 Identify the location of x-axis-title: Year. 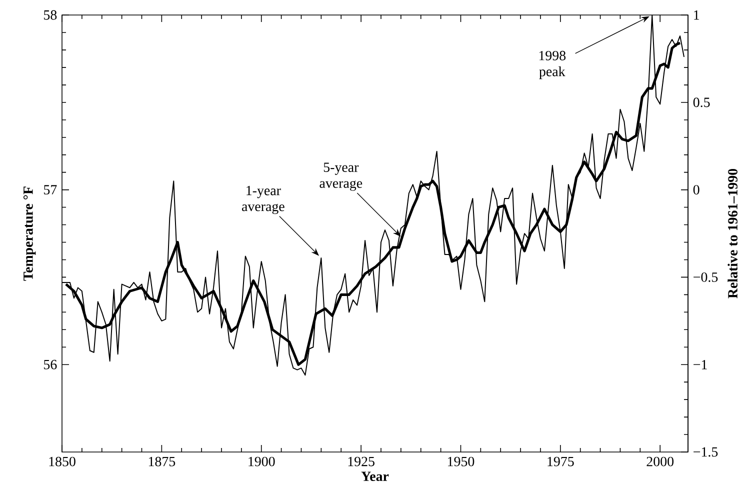
(375, 477).